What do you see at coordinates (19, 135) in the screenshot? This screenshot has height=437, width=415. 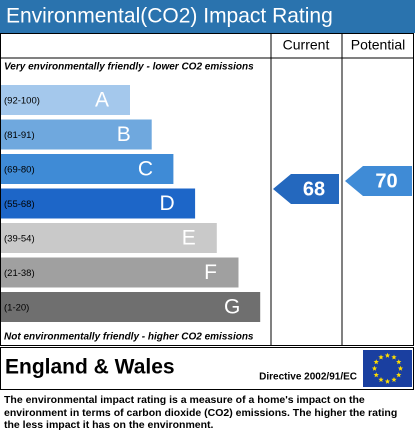 I see `band-range: (81-91)` at bounding box center [19, 135].